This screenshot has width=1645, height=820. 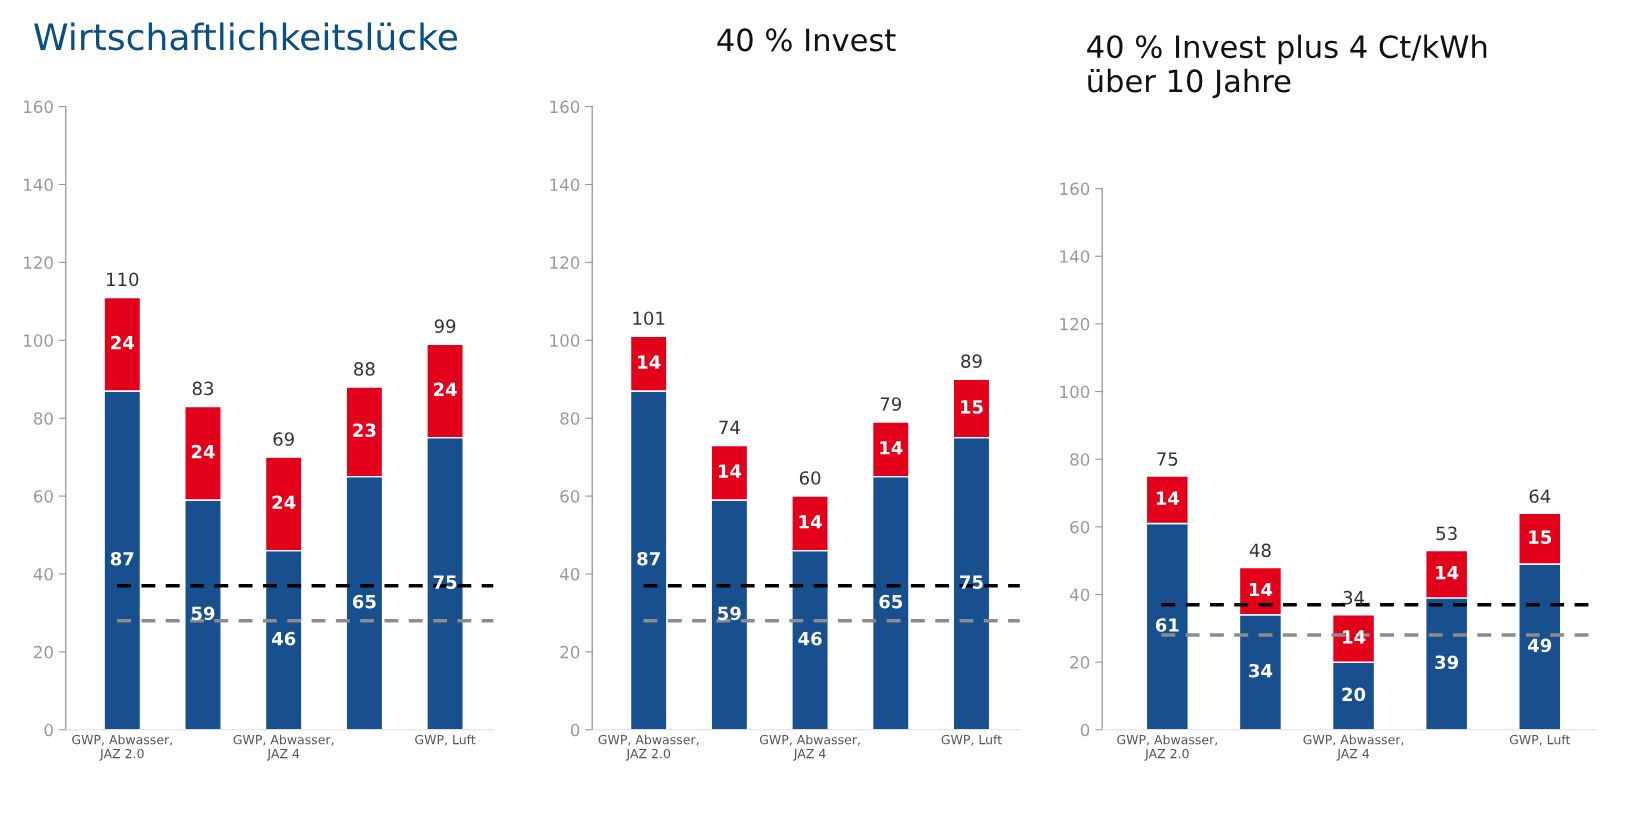 I want to click on total-label: 110, so click(x=123, y=279).